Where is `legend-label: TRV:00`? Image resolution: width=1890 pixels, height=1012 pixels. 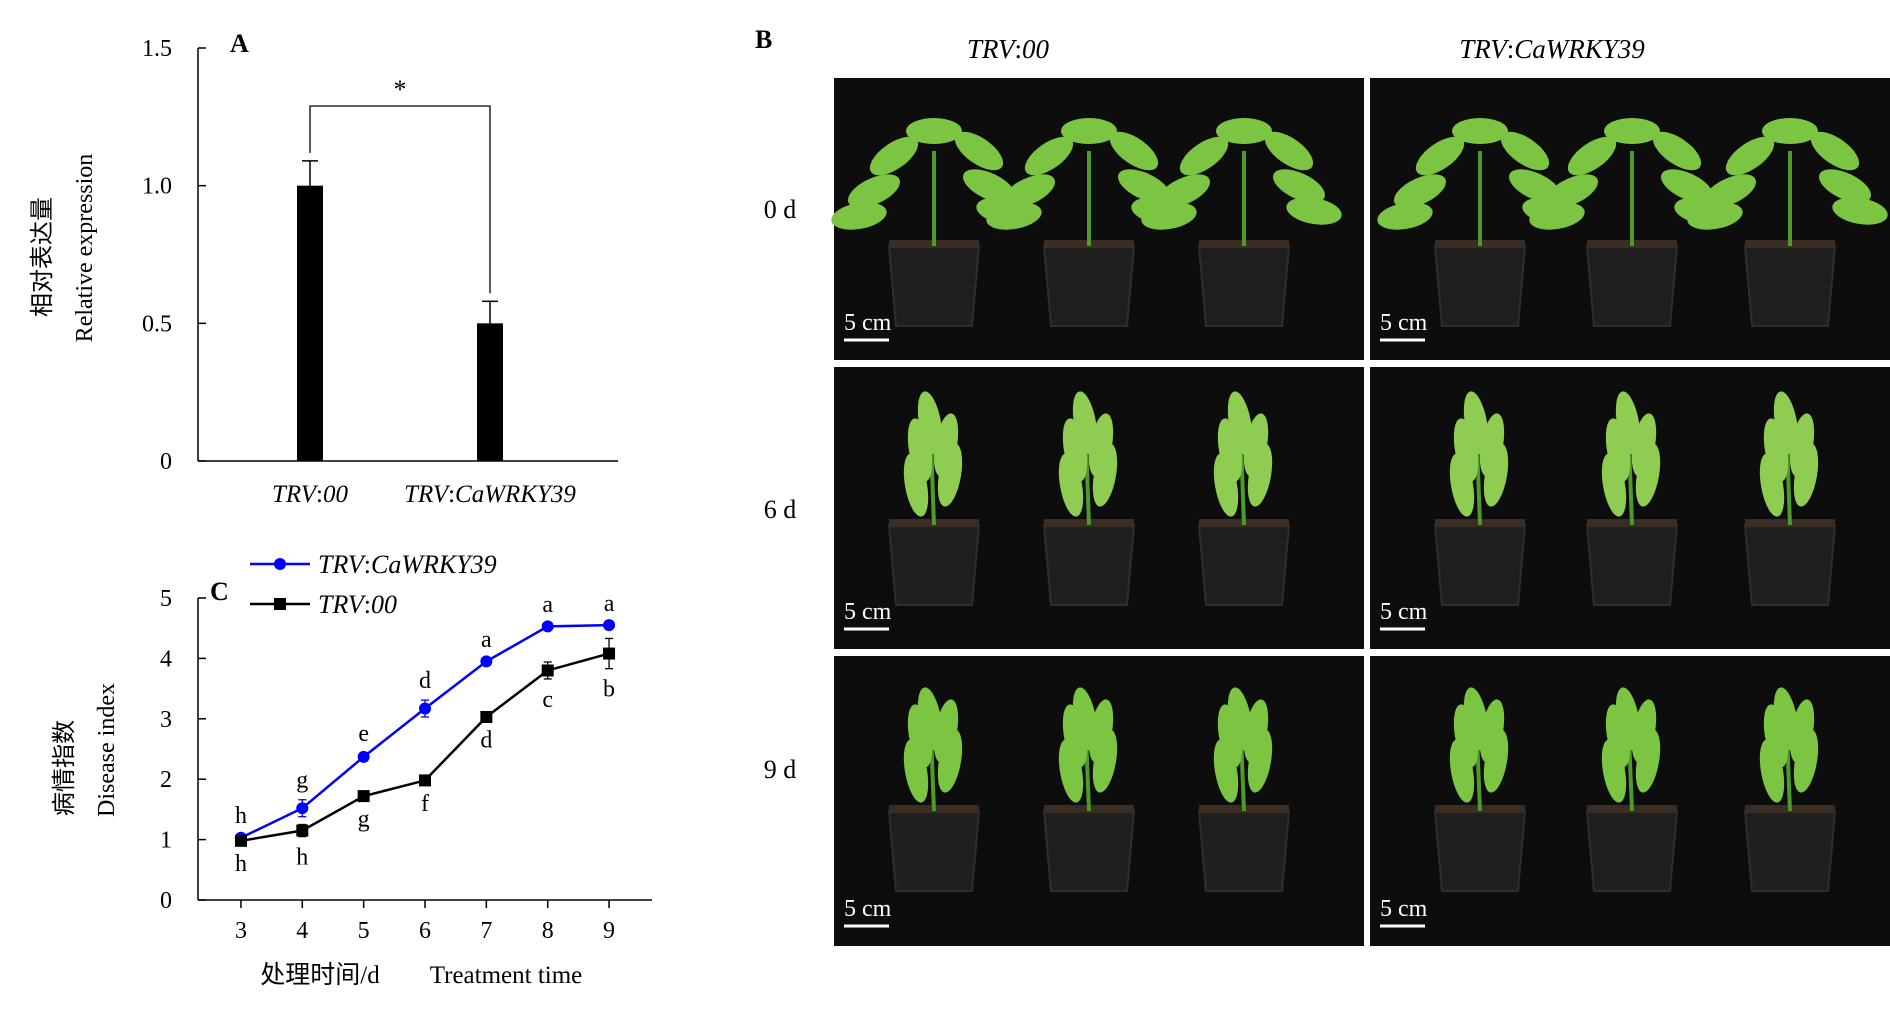 legend-label: TRV:00 is located at coordinates (357, 604).